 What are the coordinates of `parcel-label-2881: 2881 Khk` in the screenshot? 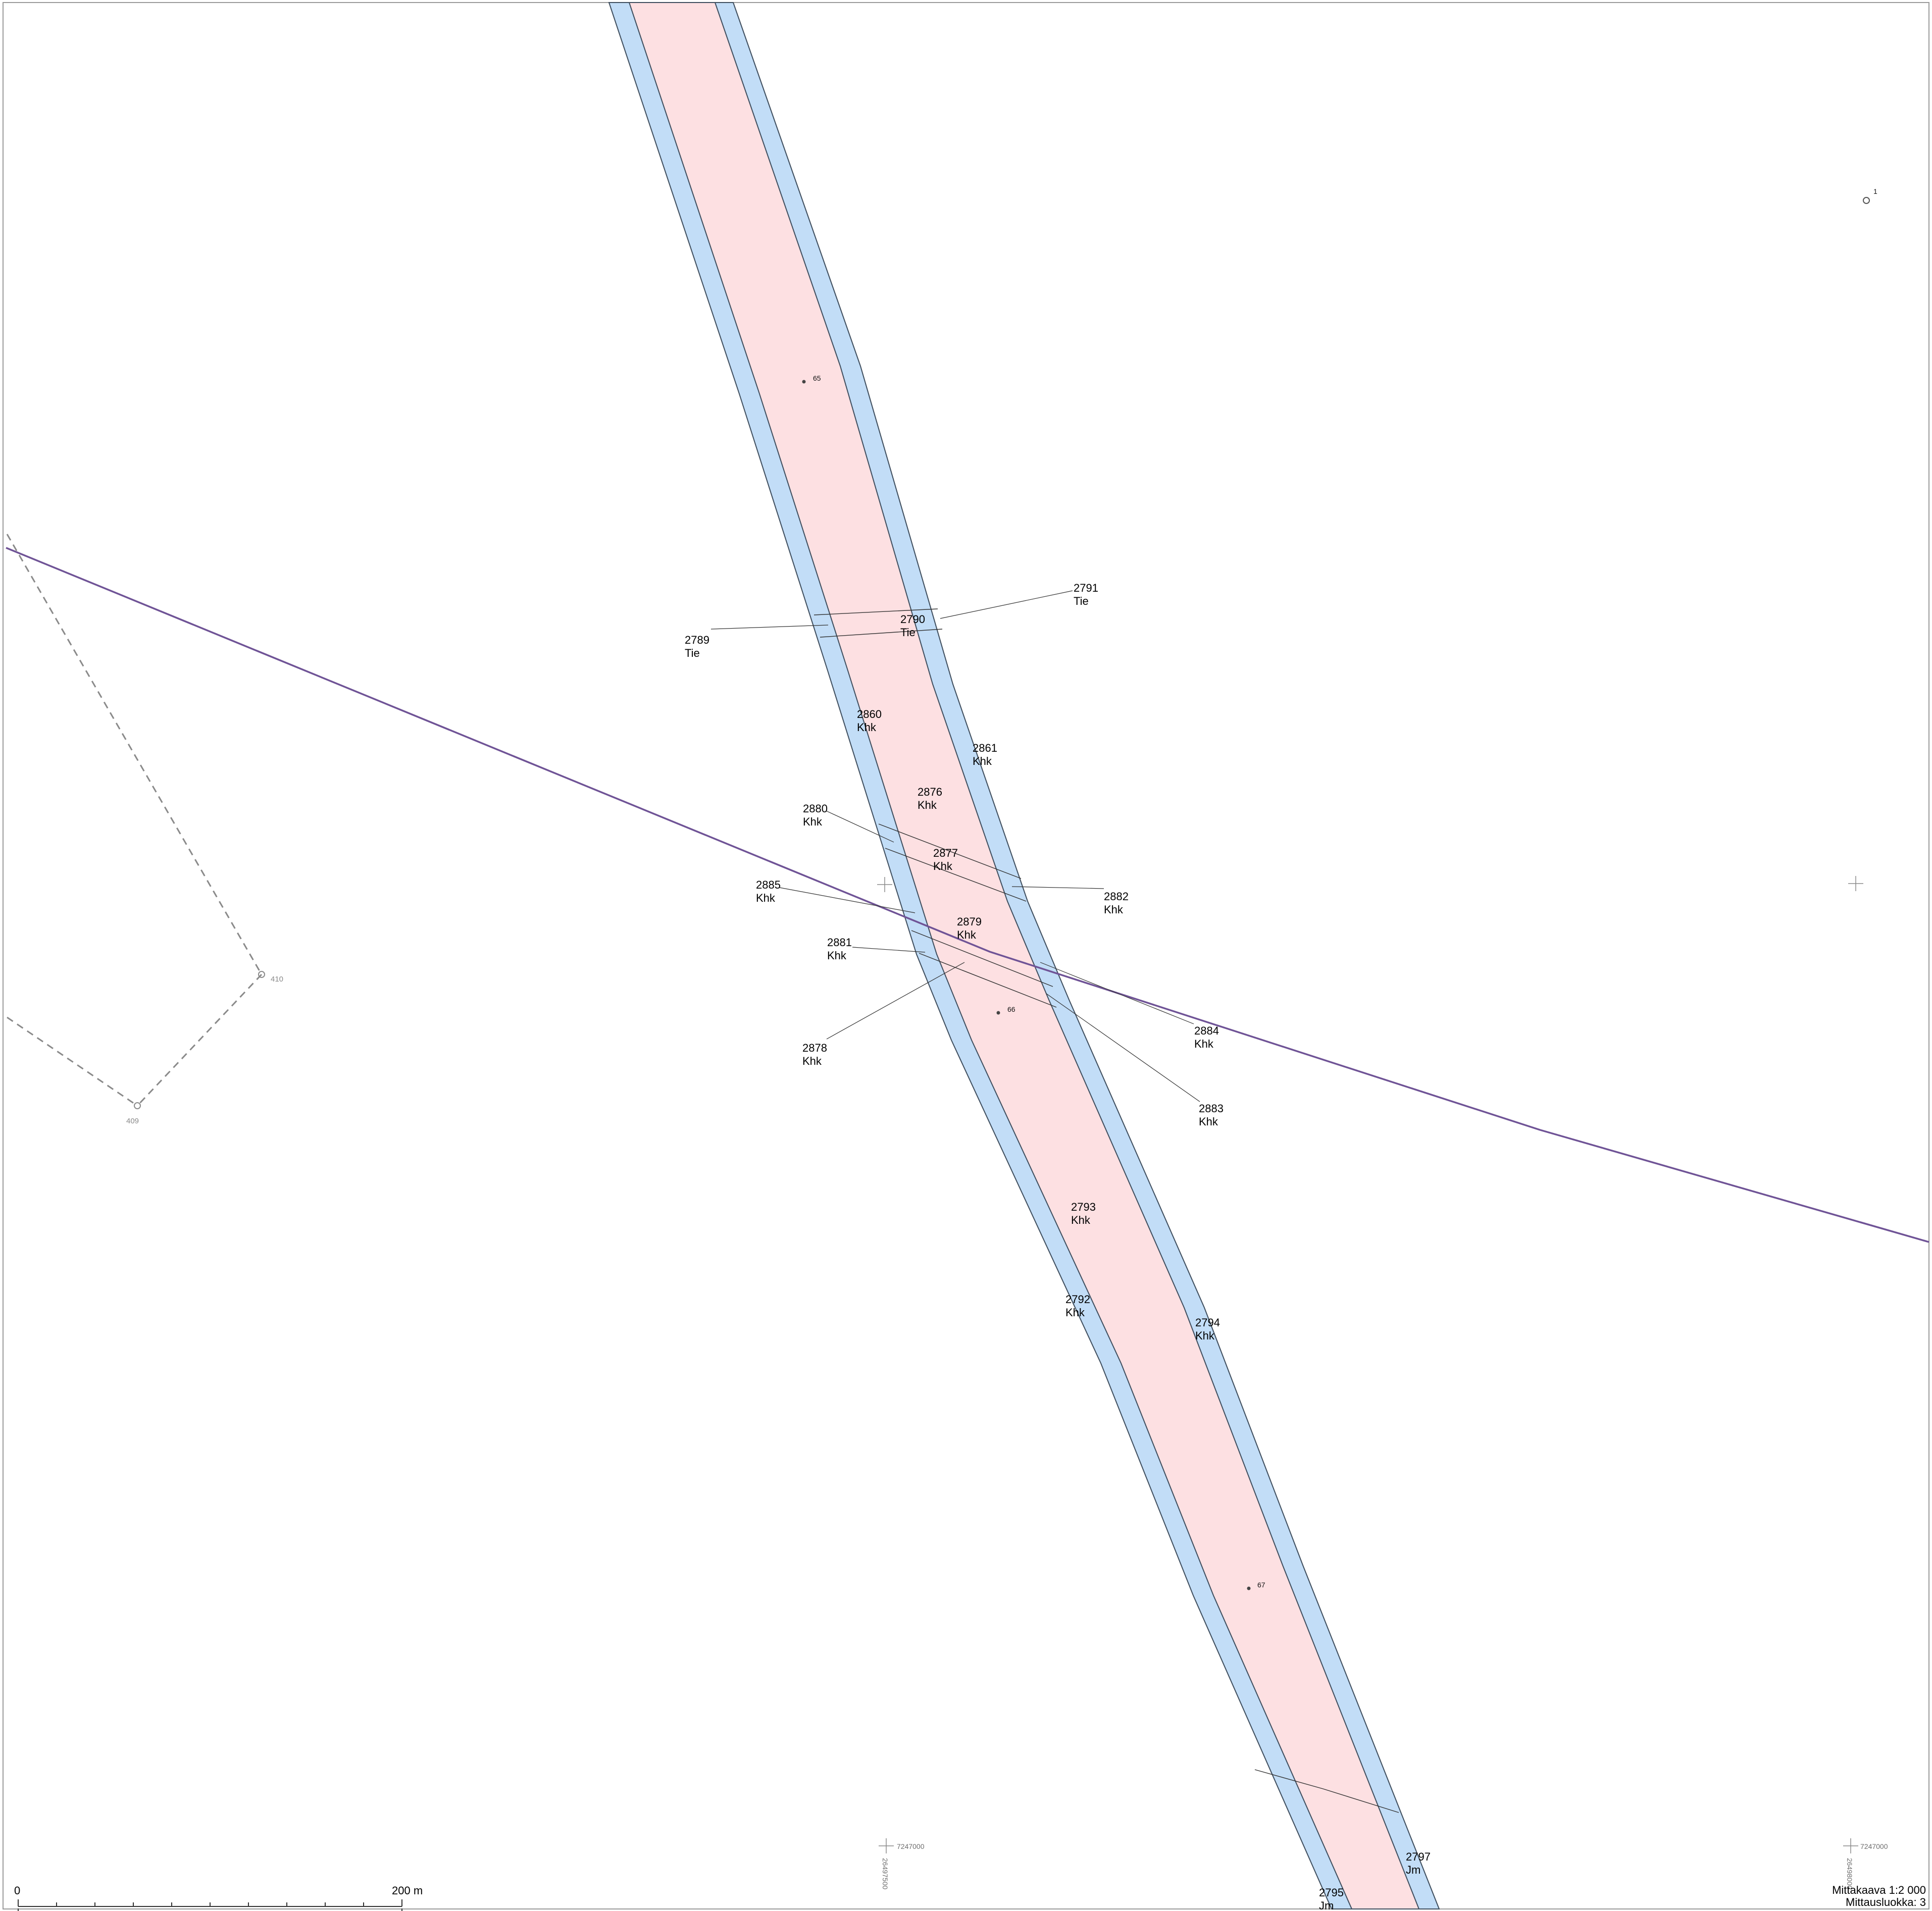 It's located at (839, 949).